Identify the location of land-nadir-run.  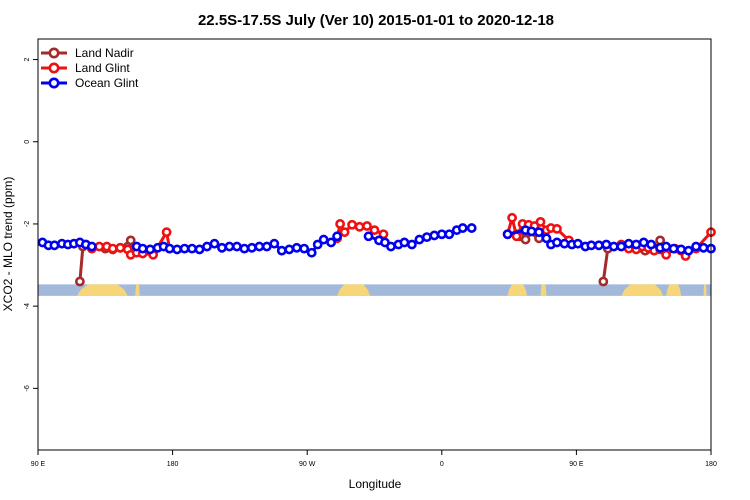
(605, 265).